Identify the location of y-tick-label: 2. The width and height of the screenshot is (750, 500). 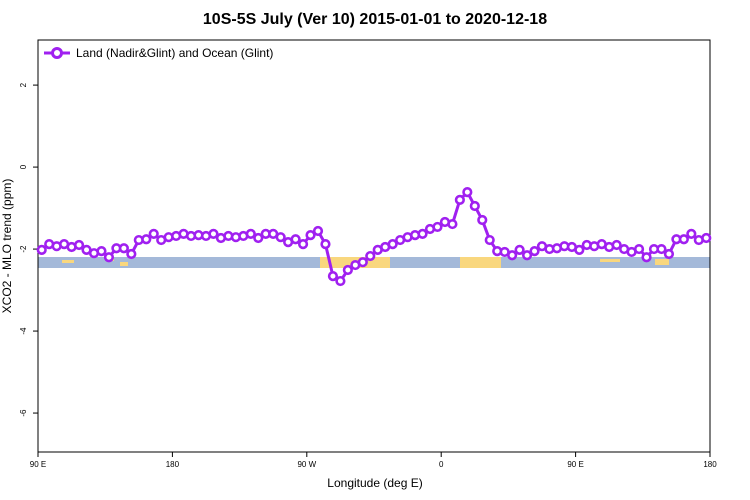
(23, 84).